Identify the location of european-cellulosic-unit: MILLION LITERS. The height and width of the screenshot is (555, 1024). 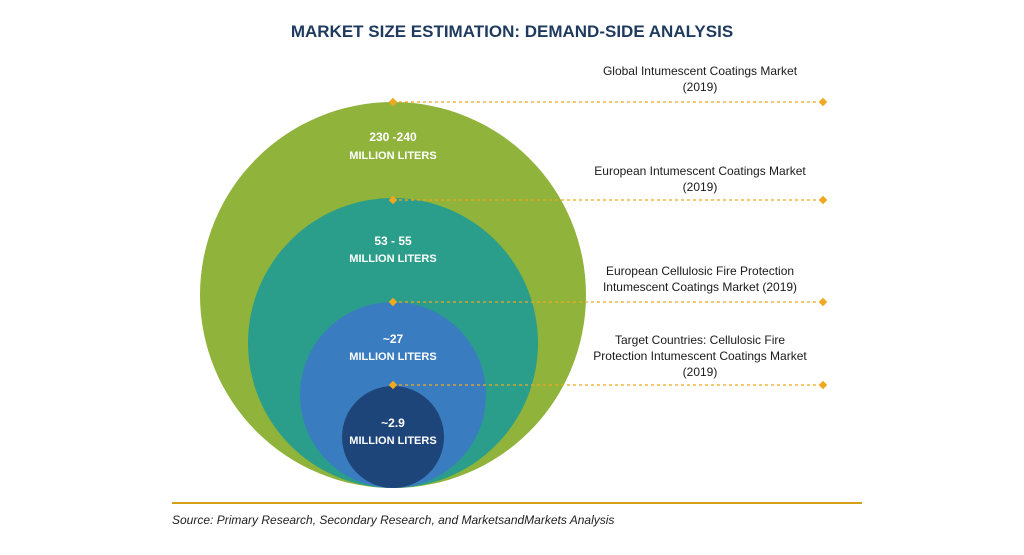
(392, 357).